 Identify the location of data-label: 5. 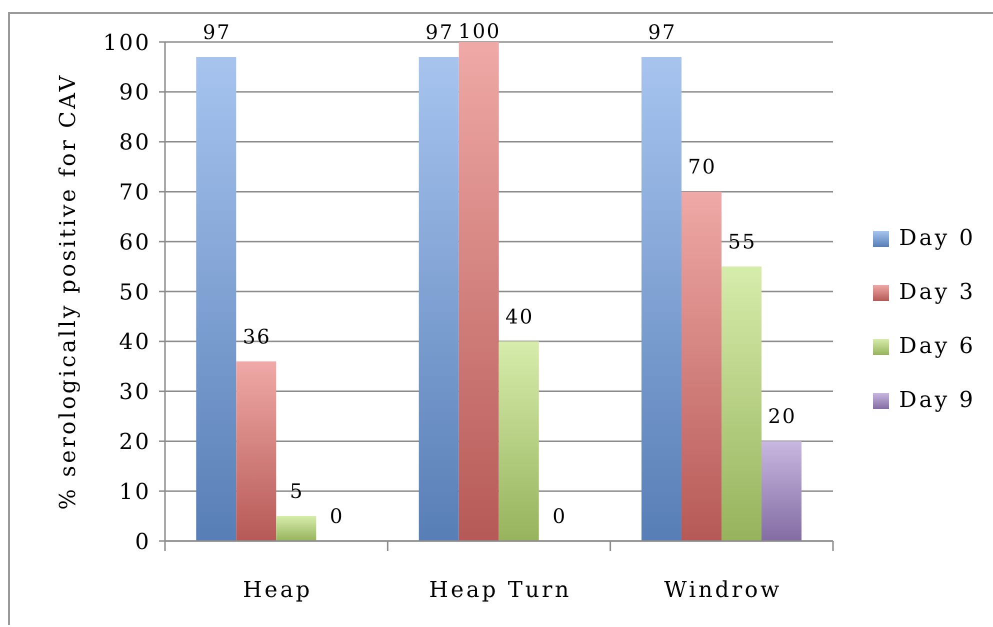
(297, 491).